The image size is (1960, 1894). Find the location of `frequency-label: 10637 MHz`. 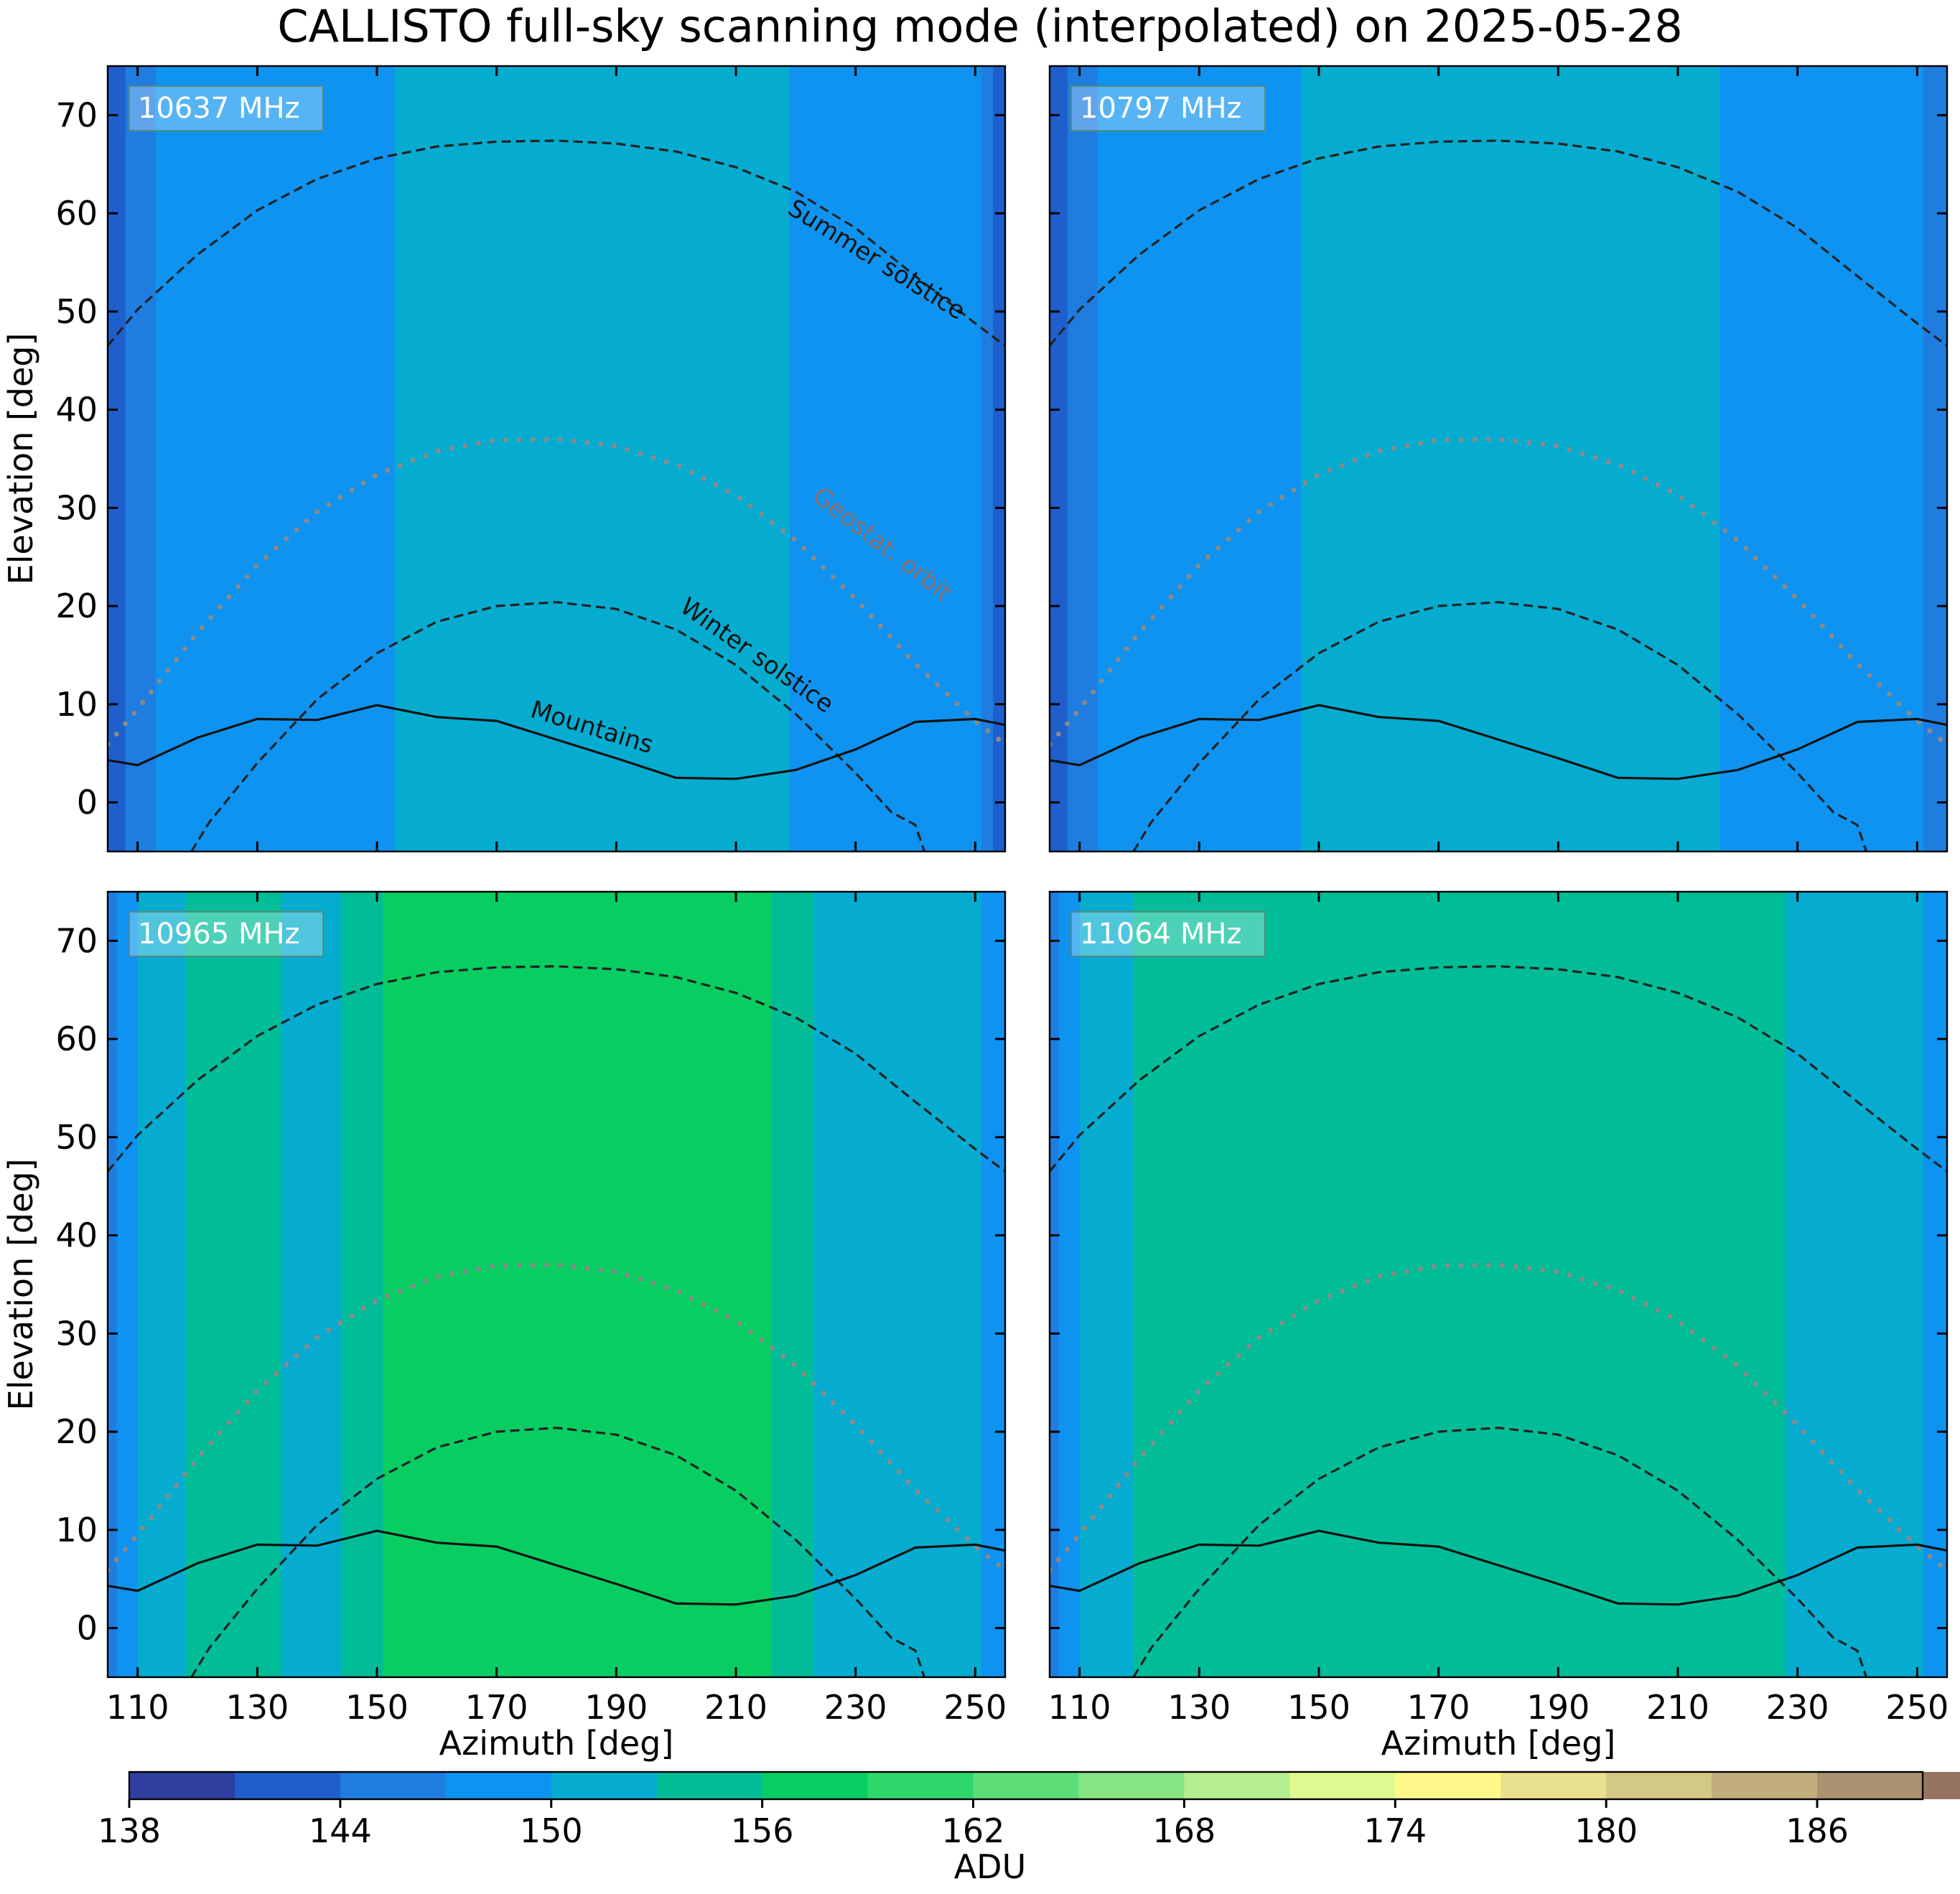

frequency-label: 10637 MHz is located at coordinates (219, 108).